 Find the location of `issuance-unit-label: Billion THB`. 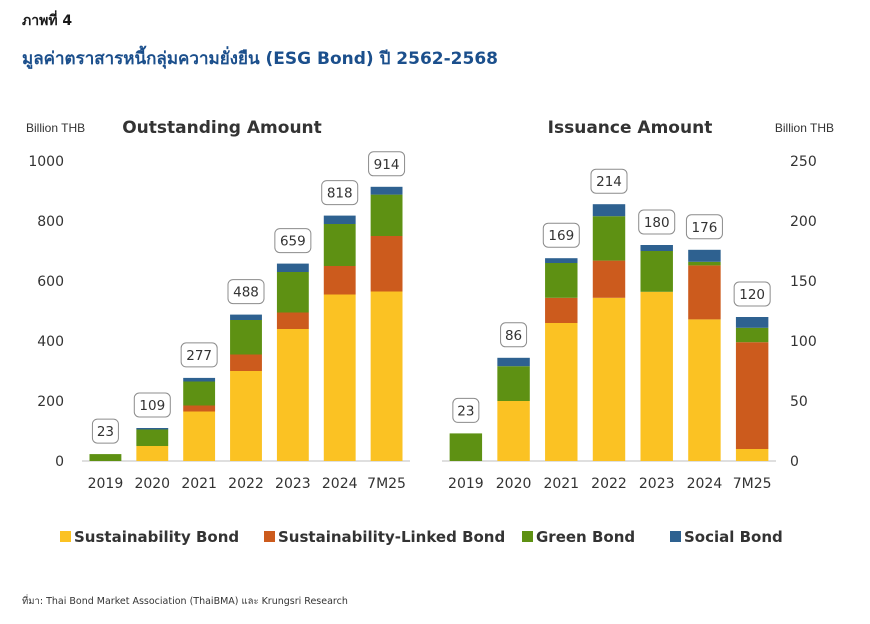

issuance-unit-label: Billion THB is located at coordinates (804, 128).